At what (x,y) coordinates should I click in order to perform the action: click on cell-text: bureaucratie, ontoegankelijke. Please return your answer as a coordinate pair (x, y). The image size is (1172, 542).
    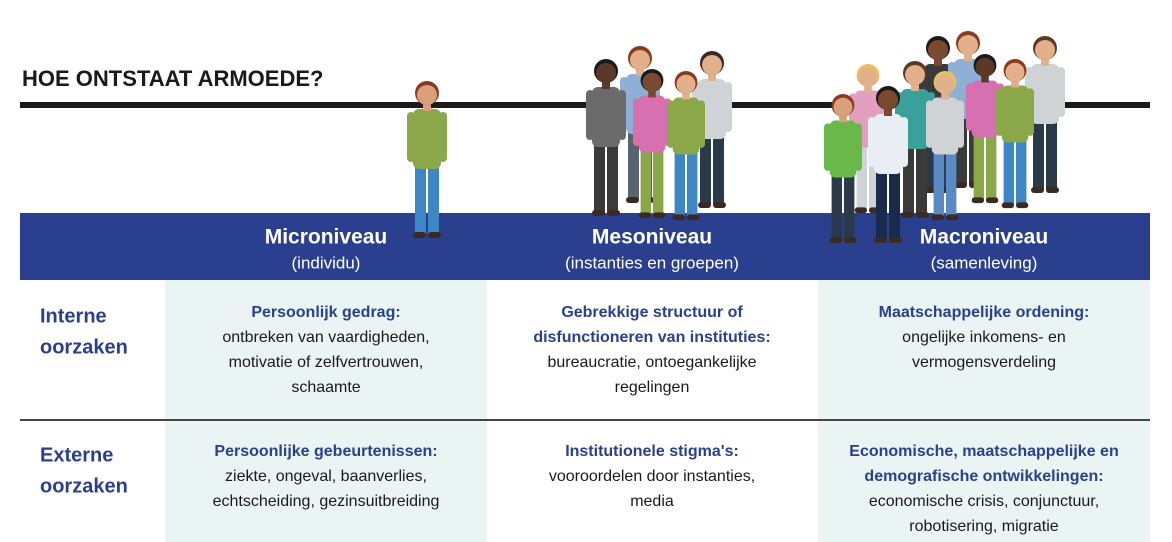
    Looking at the image, I should click on (651, 362).